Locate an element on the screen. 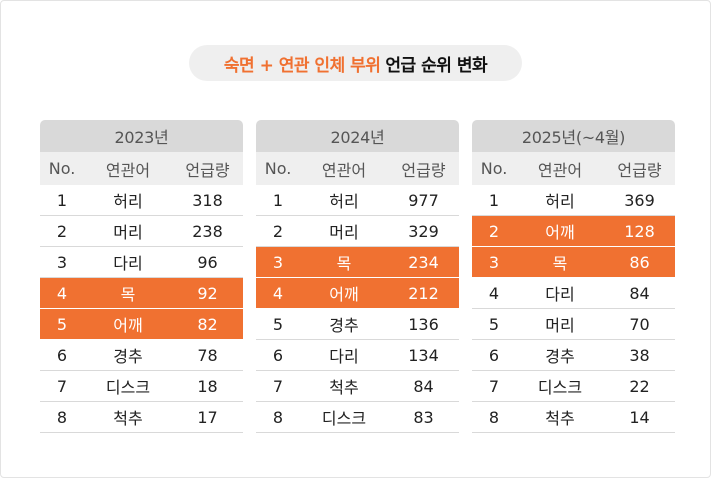  count-cell: 136 is located at coordinates (423, 324).